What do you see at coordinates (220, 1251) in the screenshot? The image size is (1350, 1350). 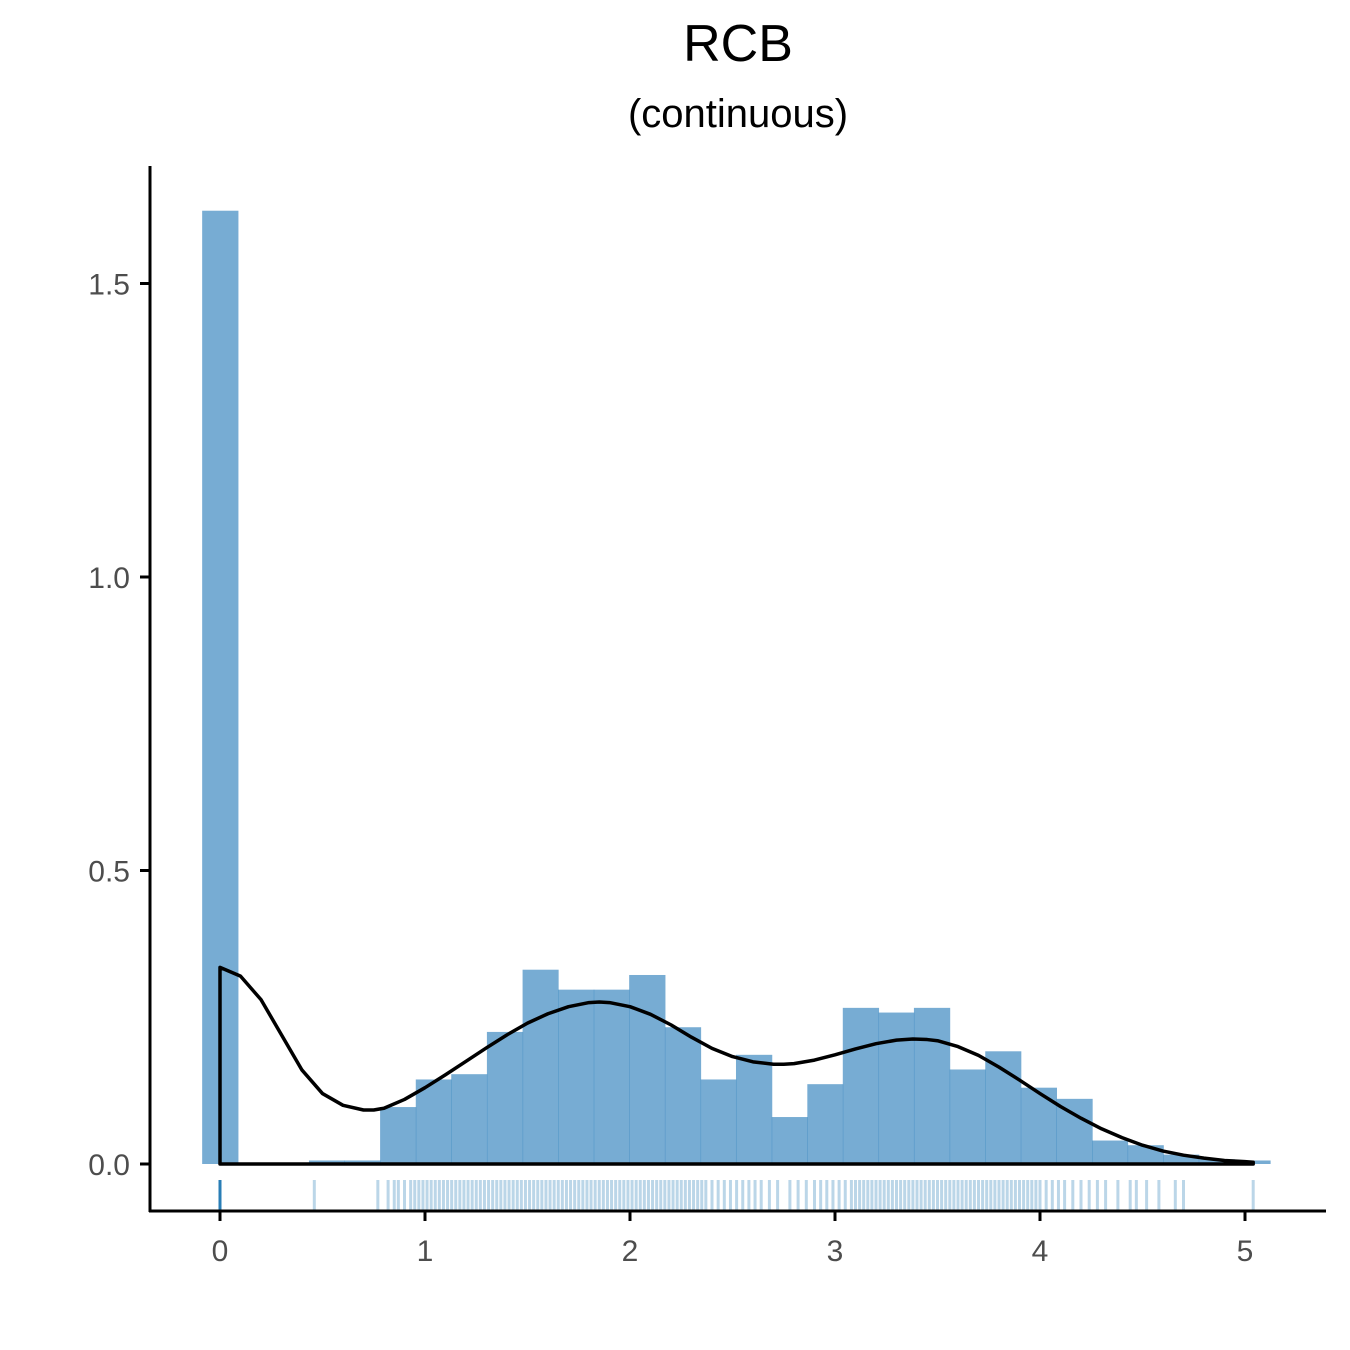 I see `x-tick-label: 0` at bounding box center [220, 1251].